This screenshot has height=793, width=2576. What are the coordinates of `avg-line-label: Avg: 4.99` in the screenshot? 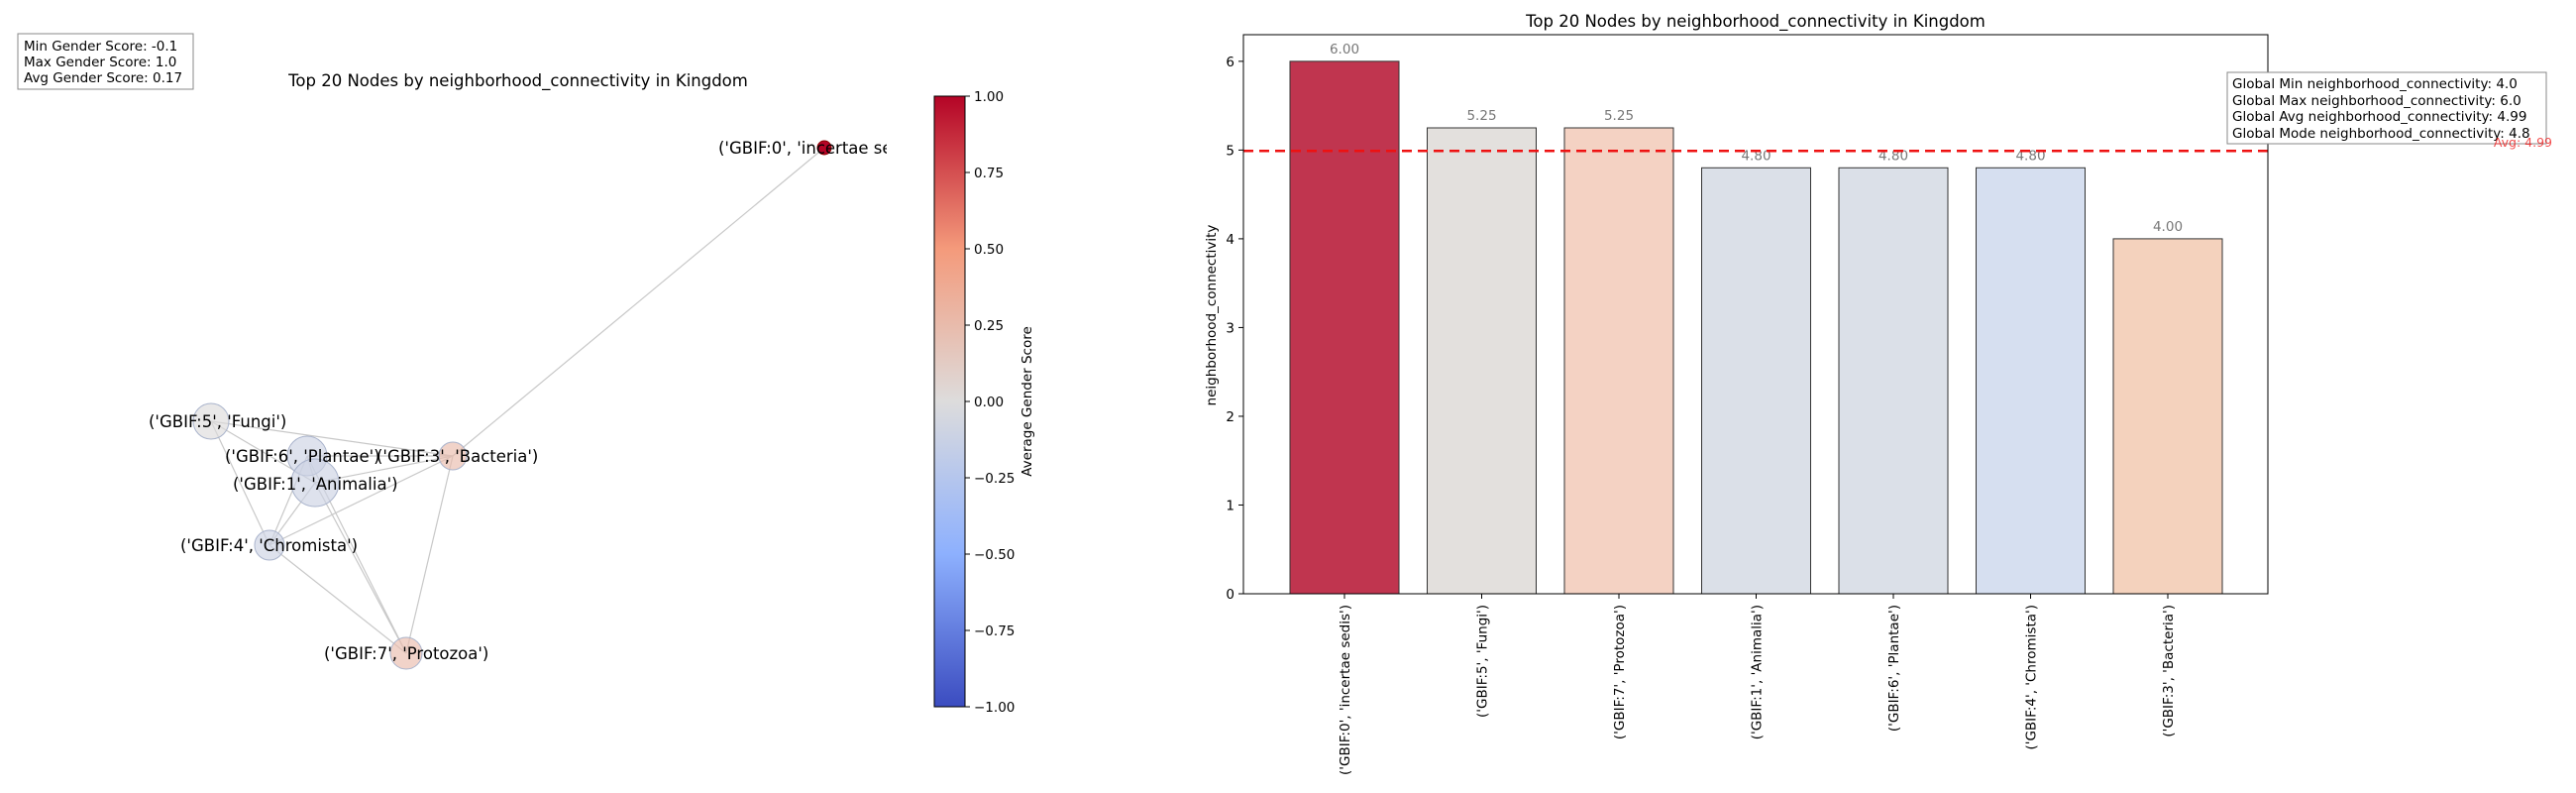 It's located at (2523, 142).